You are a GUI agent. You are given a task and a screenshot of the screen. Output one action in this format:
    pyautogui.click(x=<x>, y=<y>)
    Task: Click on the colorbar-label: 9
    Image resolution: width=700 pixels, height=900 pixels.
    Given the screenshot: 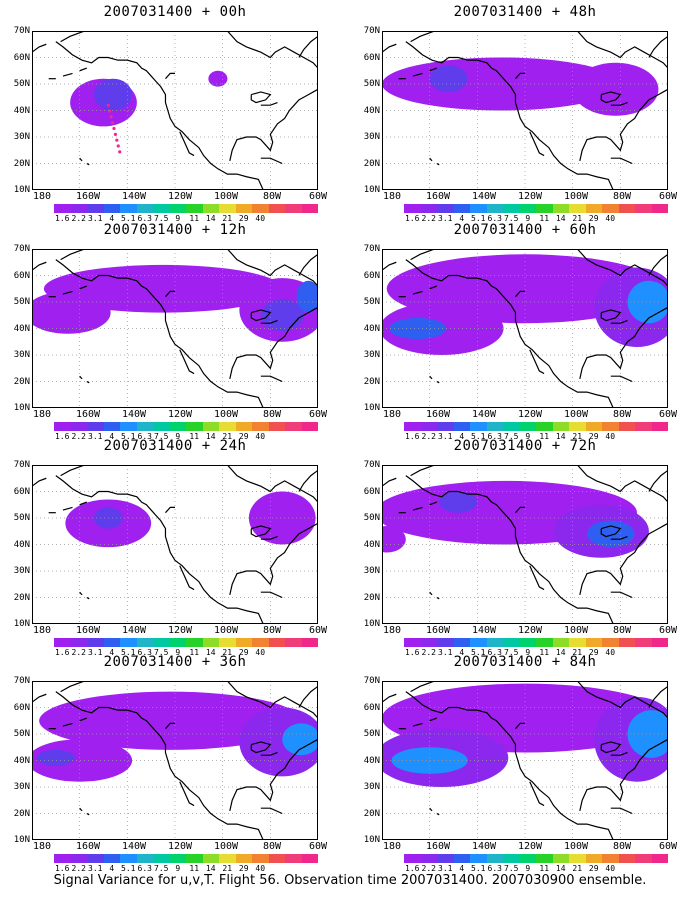 What is the action you would take?
    pyautogui.click(x=528, y=652)
    